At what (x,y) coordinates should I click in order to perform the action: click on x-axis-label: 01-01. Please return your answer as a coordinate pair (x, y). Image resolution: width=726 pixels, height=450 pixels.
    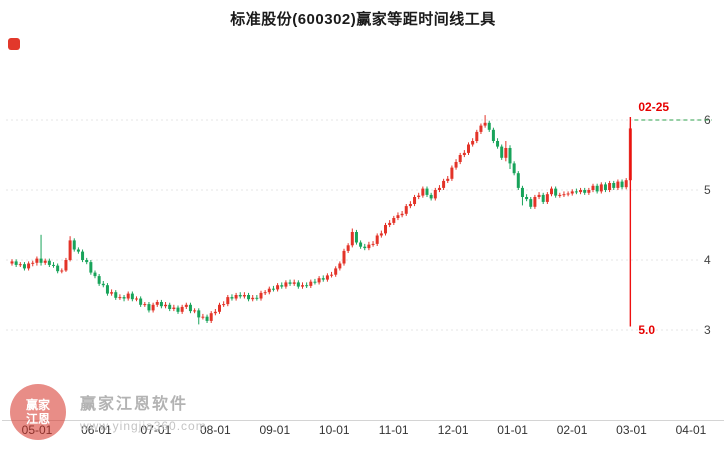
    Looking at the image, I should click on (512, 430).